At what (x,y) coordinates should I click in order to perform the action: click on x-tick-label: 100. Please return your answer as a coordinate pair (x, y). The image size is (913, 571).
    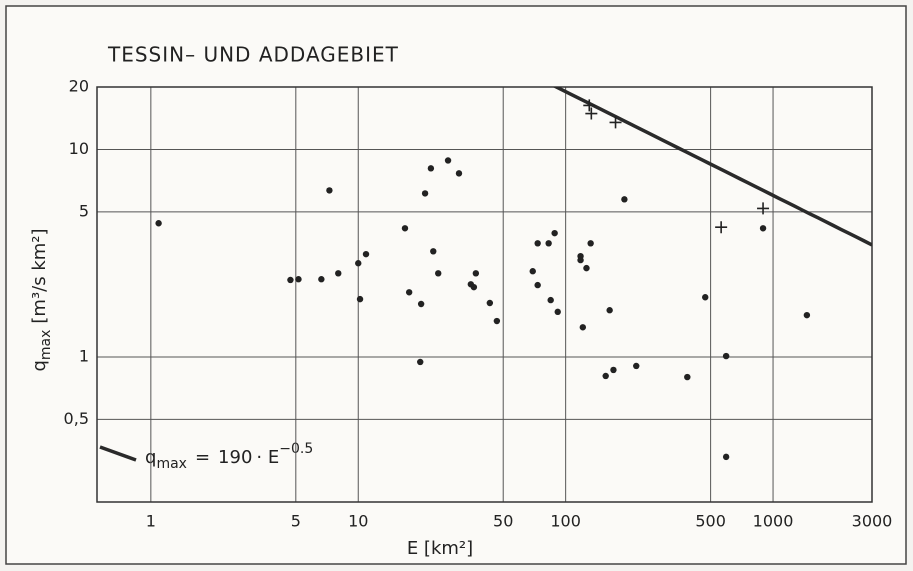
    Looking at the image, I should click on (565, 521).